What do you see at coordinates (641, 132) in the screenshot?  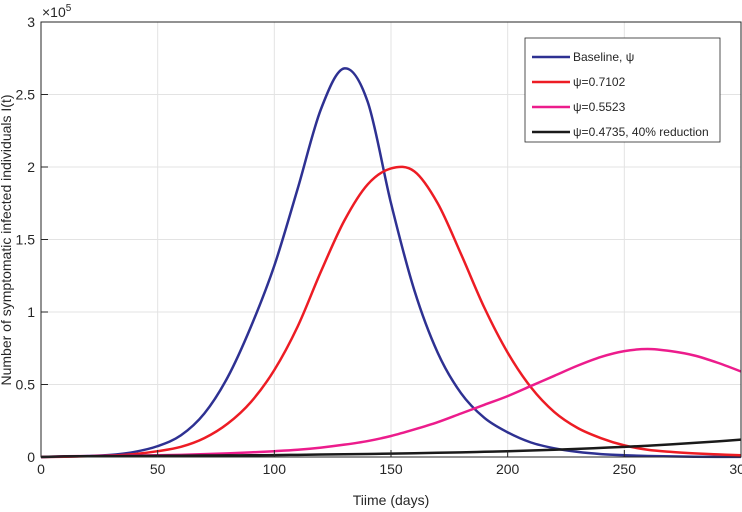 I see `legend-label-3: ψ=0.4735, 40% reduction` at bounding box center [641, 132].